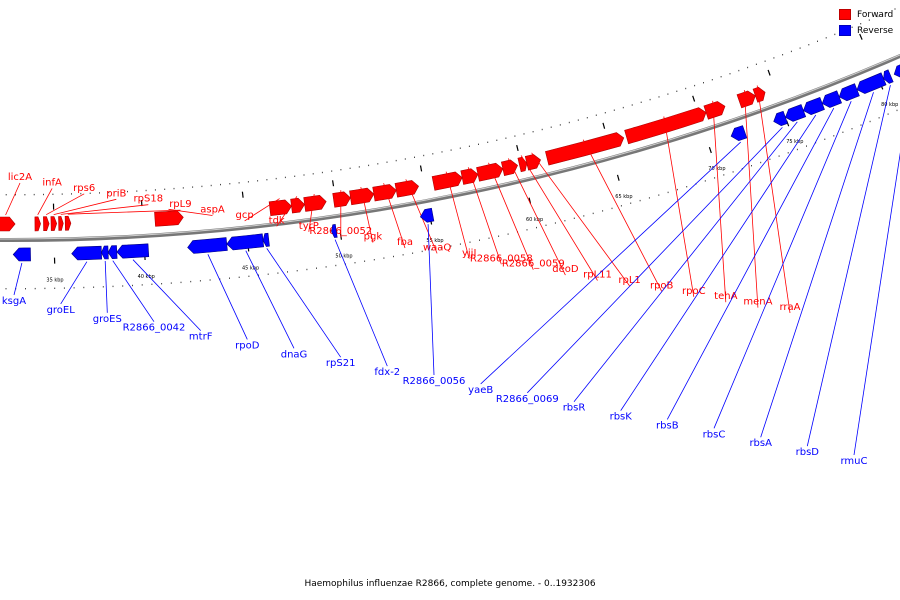 The image size is (900, 600). I want to click on gene-r2866-0042-reverse, so click(112, 252).